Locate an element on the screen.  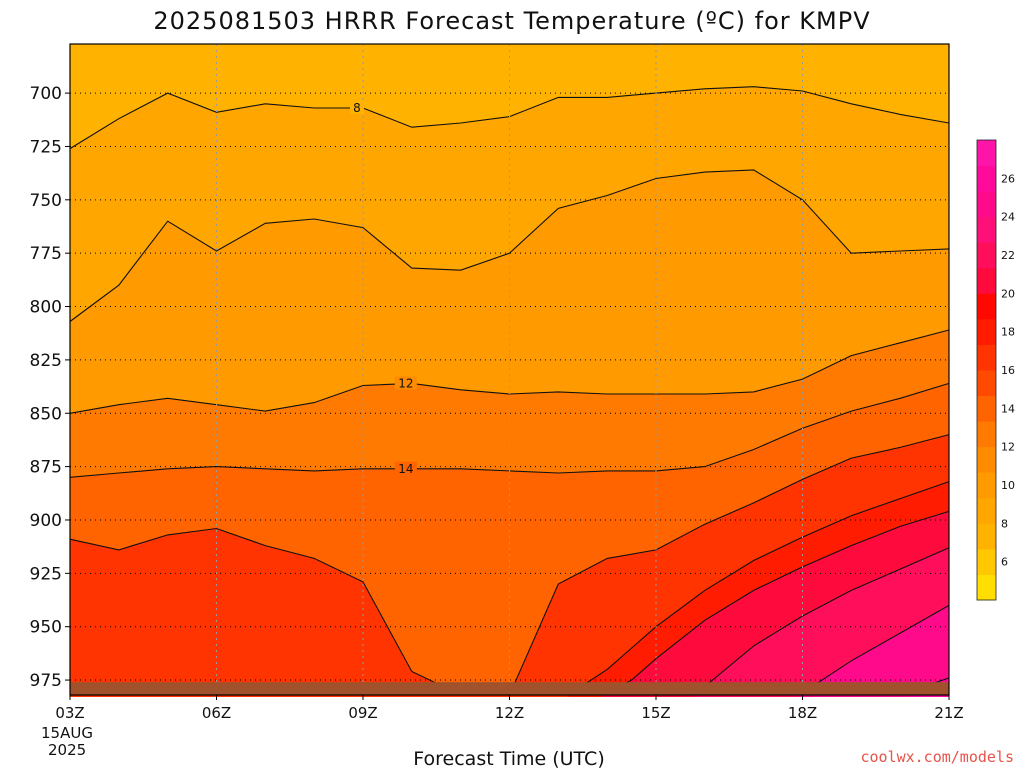
colorbar-tick-label: 6 is located at coordinates (1004, 562).